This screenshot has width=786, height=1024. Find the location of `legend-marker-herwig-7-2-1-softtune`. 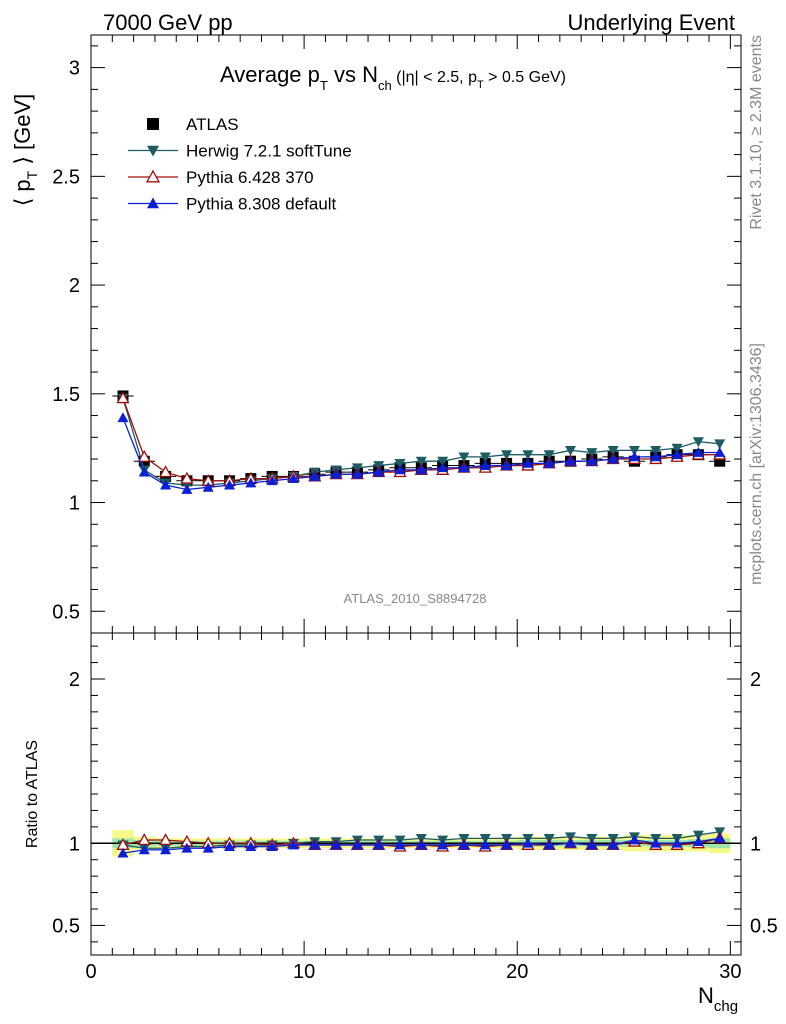

legend-marker-herwig-7-2-1-softtune is located at coordinates (153, 151).